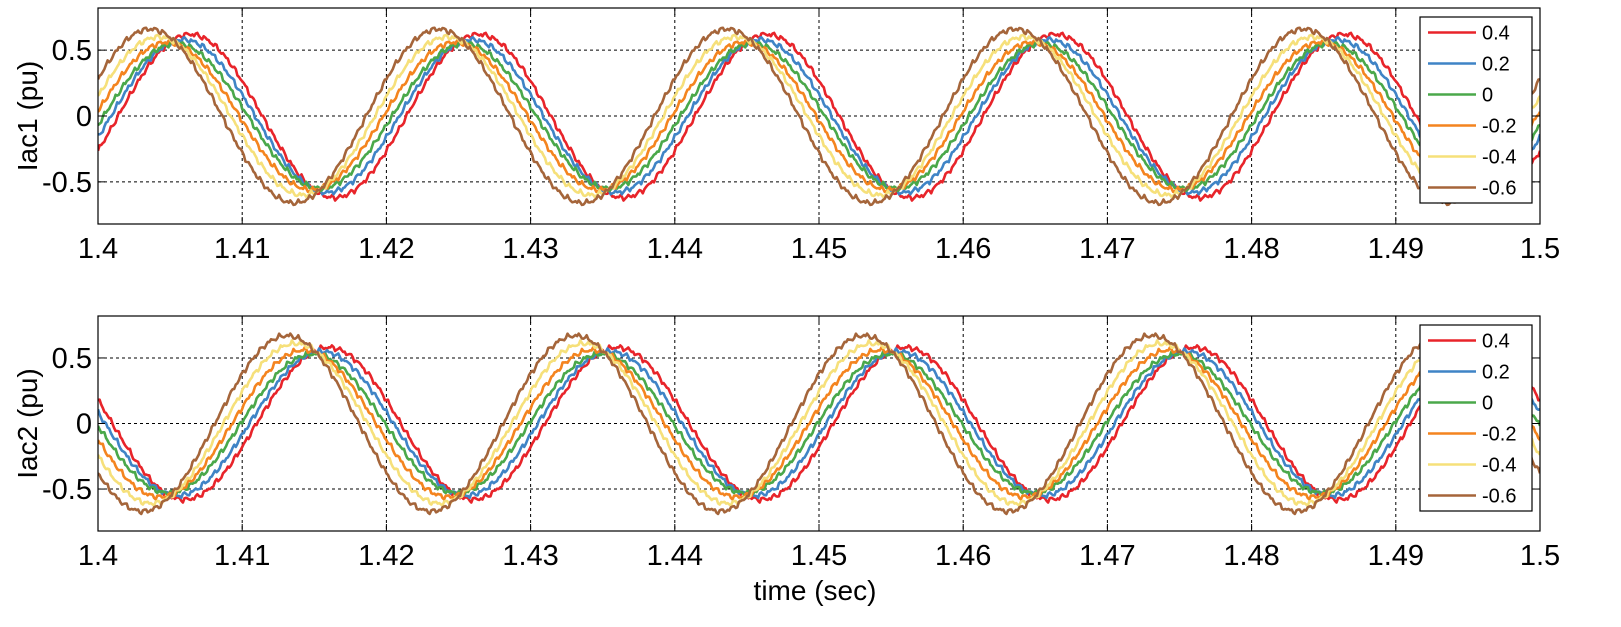 Image resolution: width=1621 pixels, height=627 pixels. What do you see at coordinates (815, 590) in the screenshot?
I see `x-axis-label: time (sec)` at bounding box center [815, 590].